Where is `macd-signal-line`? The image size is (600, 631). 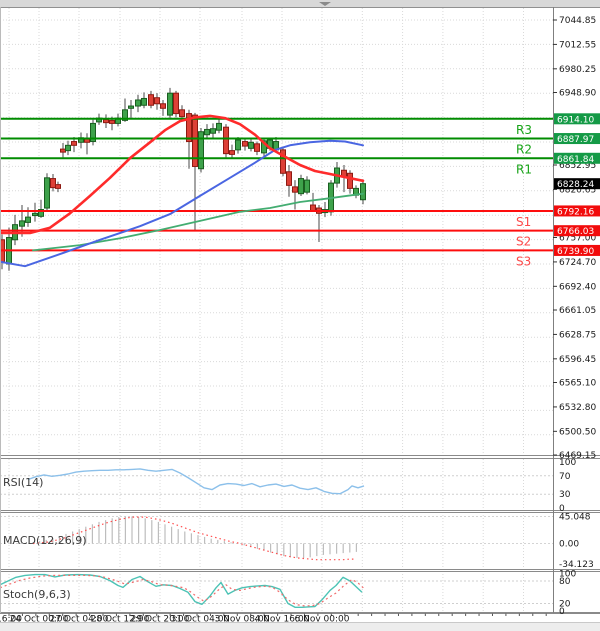 macd-signal-line is located at coordinates (194, 538).